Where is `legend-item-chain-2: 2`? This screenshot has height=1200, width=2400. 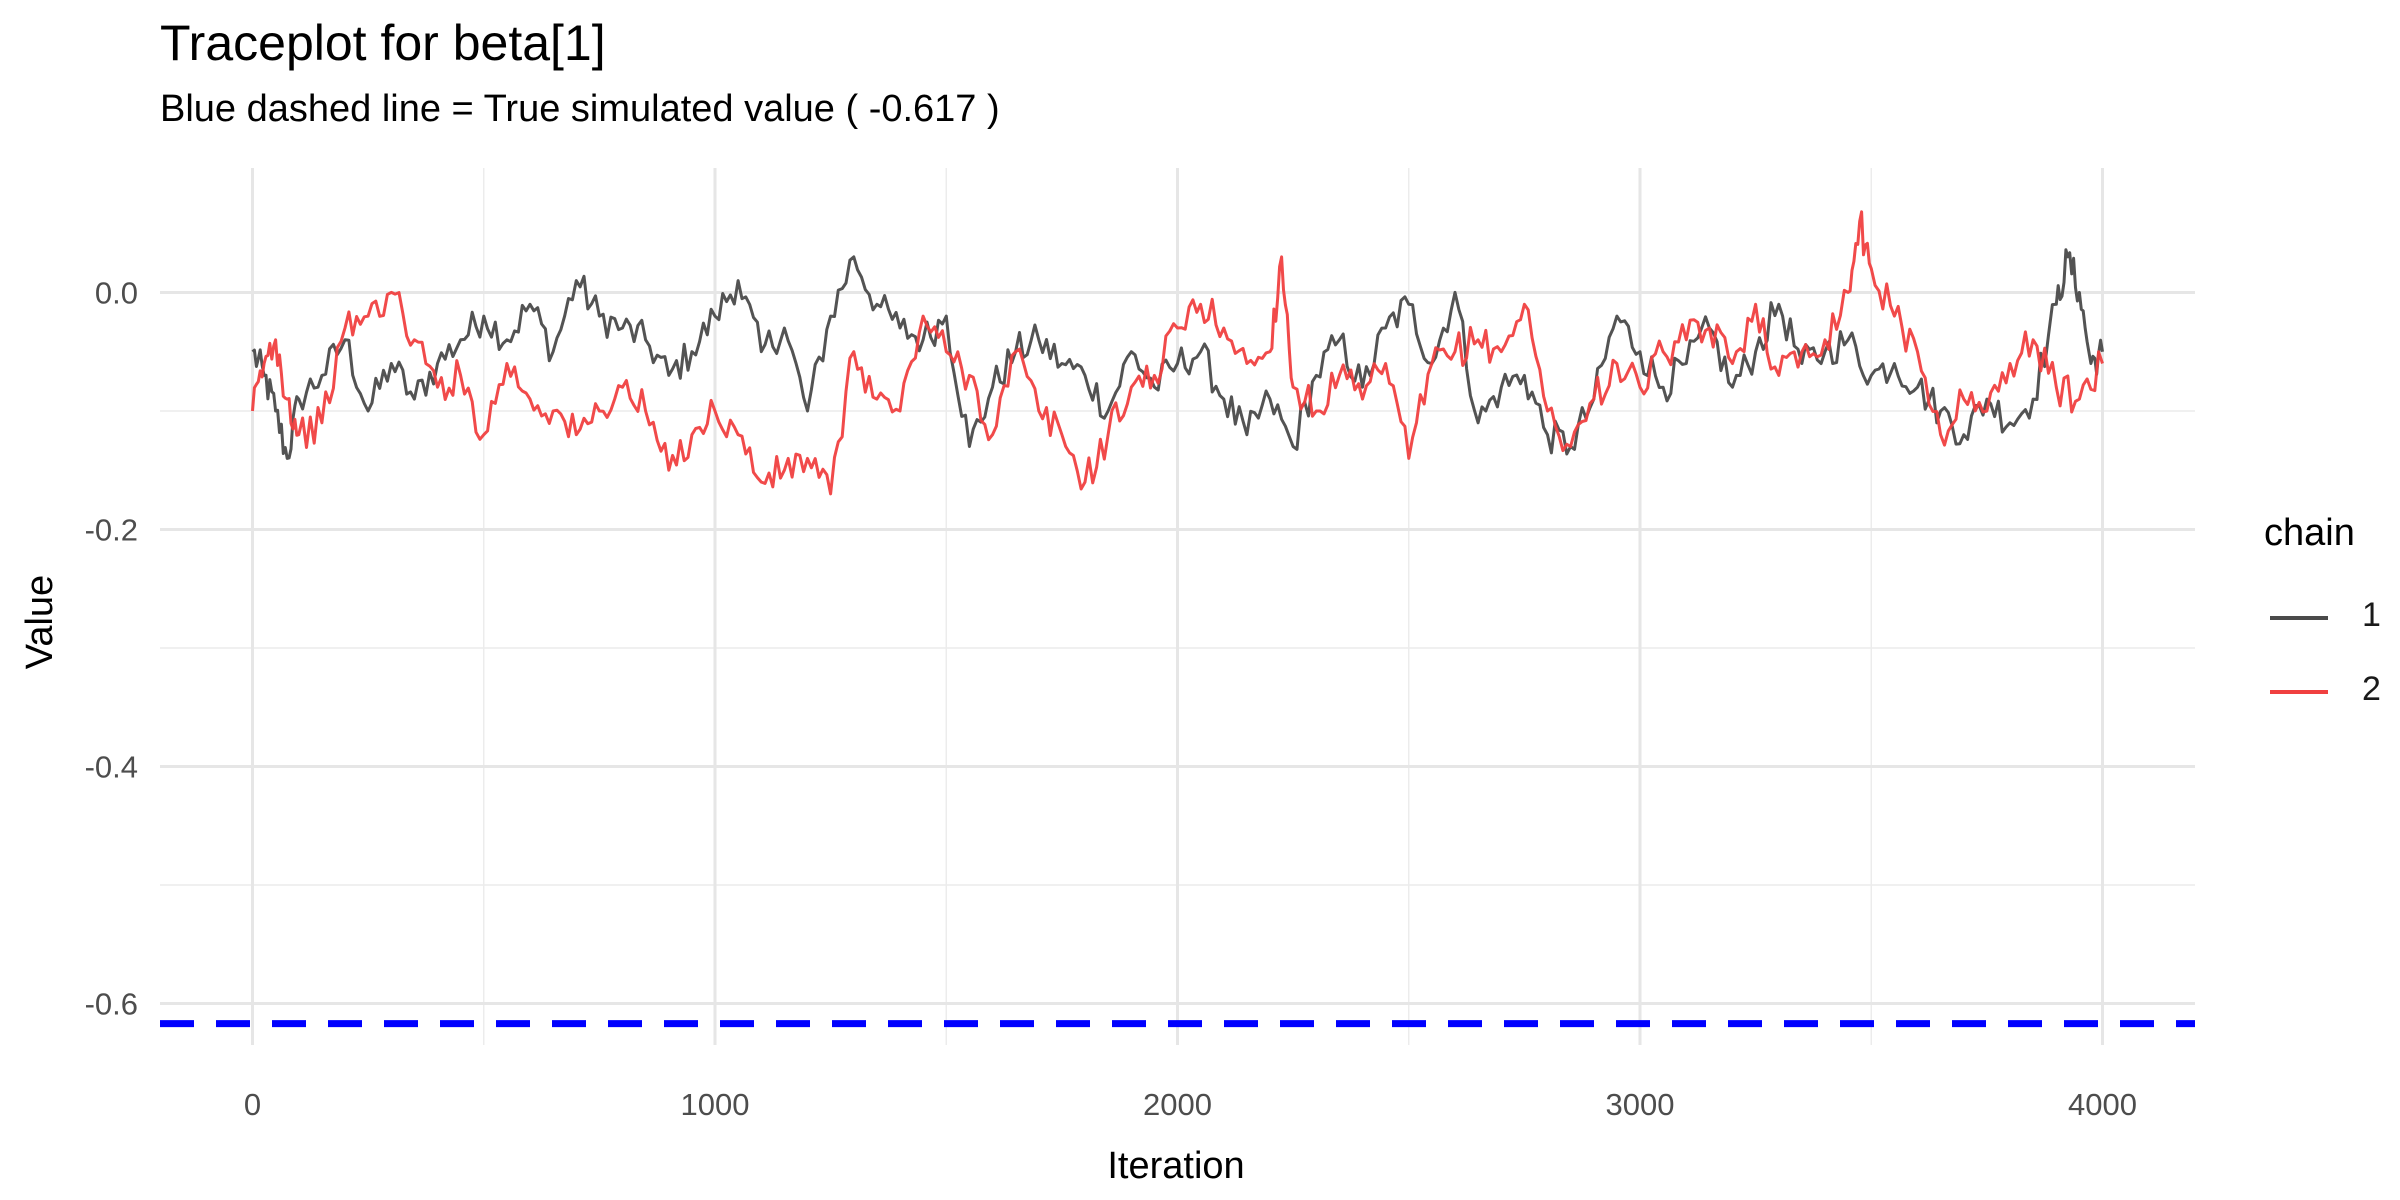
legend-item-chain-2: 2 is located at coordinates (2335, 692).